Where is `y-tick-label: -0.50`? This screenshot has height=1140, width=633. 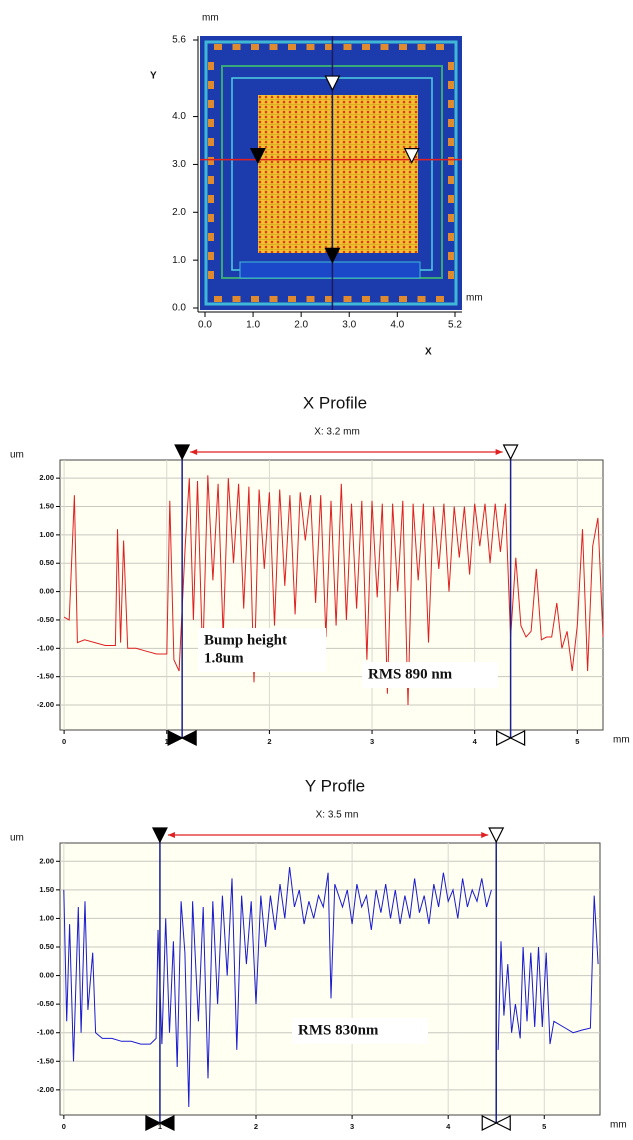
y-tick-label: -0.50 is located at coordinates (45, 1003).